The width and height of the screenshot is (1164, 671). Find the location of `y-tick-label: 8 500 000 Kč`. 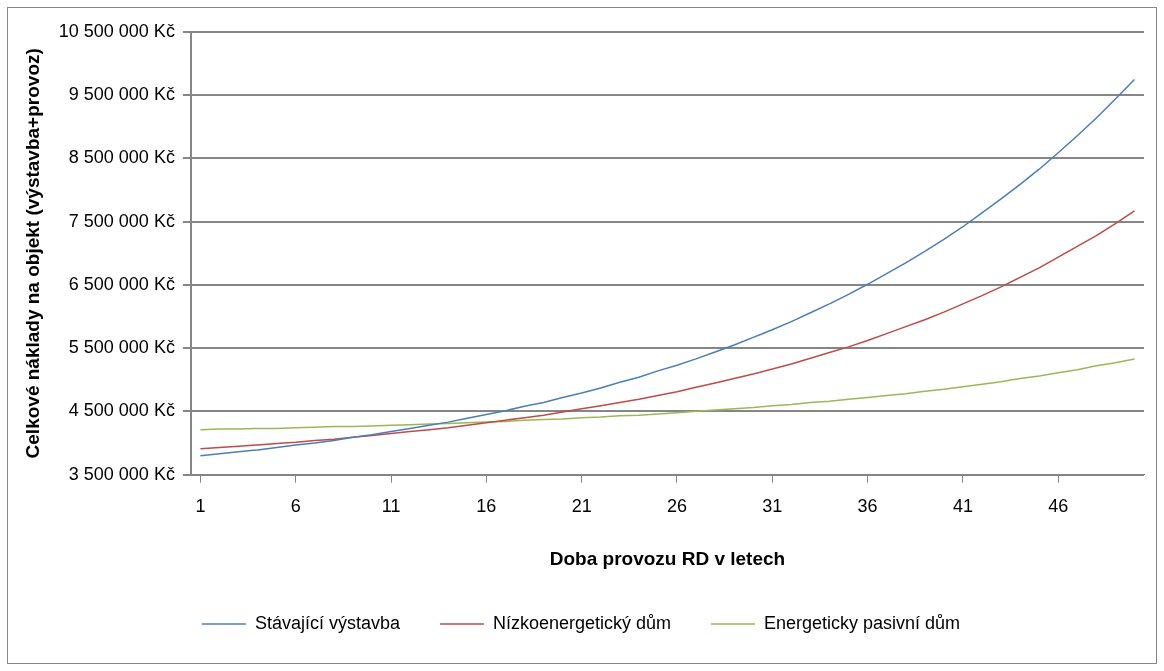

y-tick-label: 8 500 000 Kč is located at coordinates (121, 157).